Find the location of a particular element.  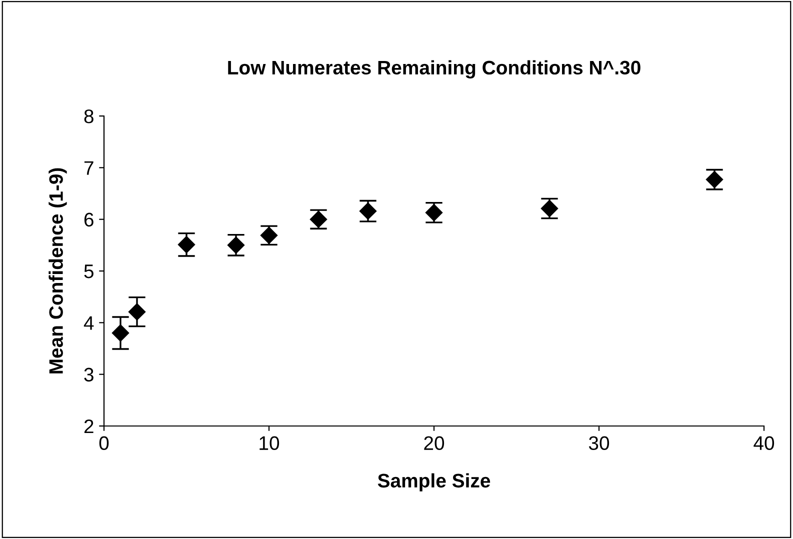

y-tick-label: 4 is located at coordinates (89, 323).